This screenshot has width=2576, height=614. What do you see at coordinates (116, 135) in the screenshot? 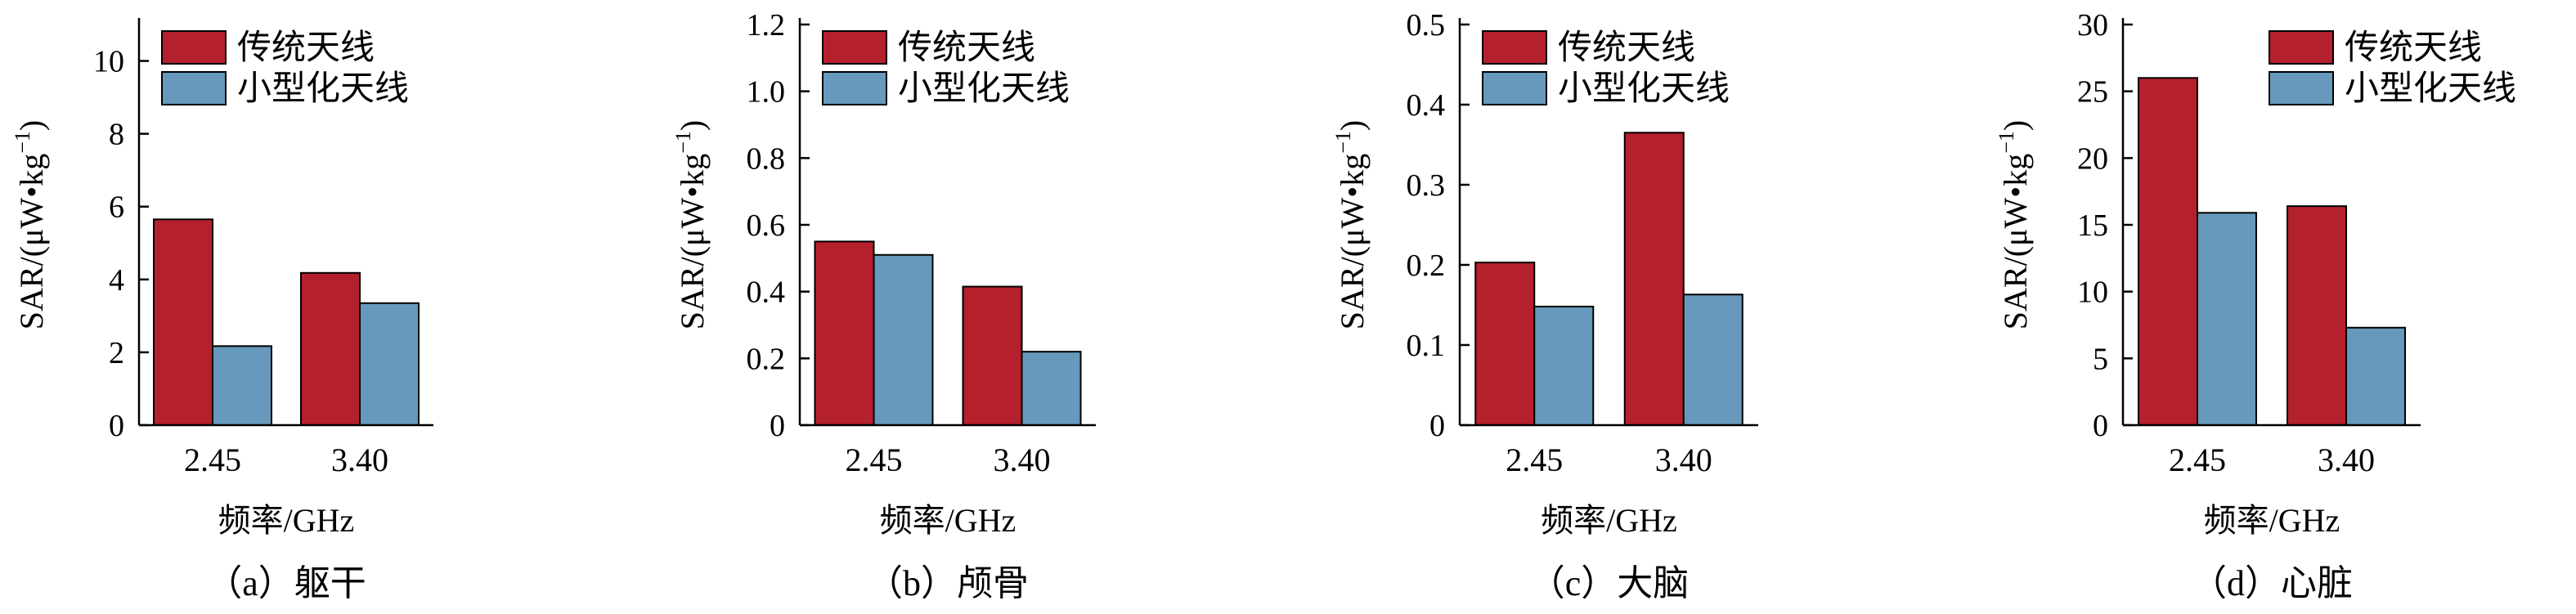
I see `y-tick-label: 8` at bounding box center [116, 135].